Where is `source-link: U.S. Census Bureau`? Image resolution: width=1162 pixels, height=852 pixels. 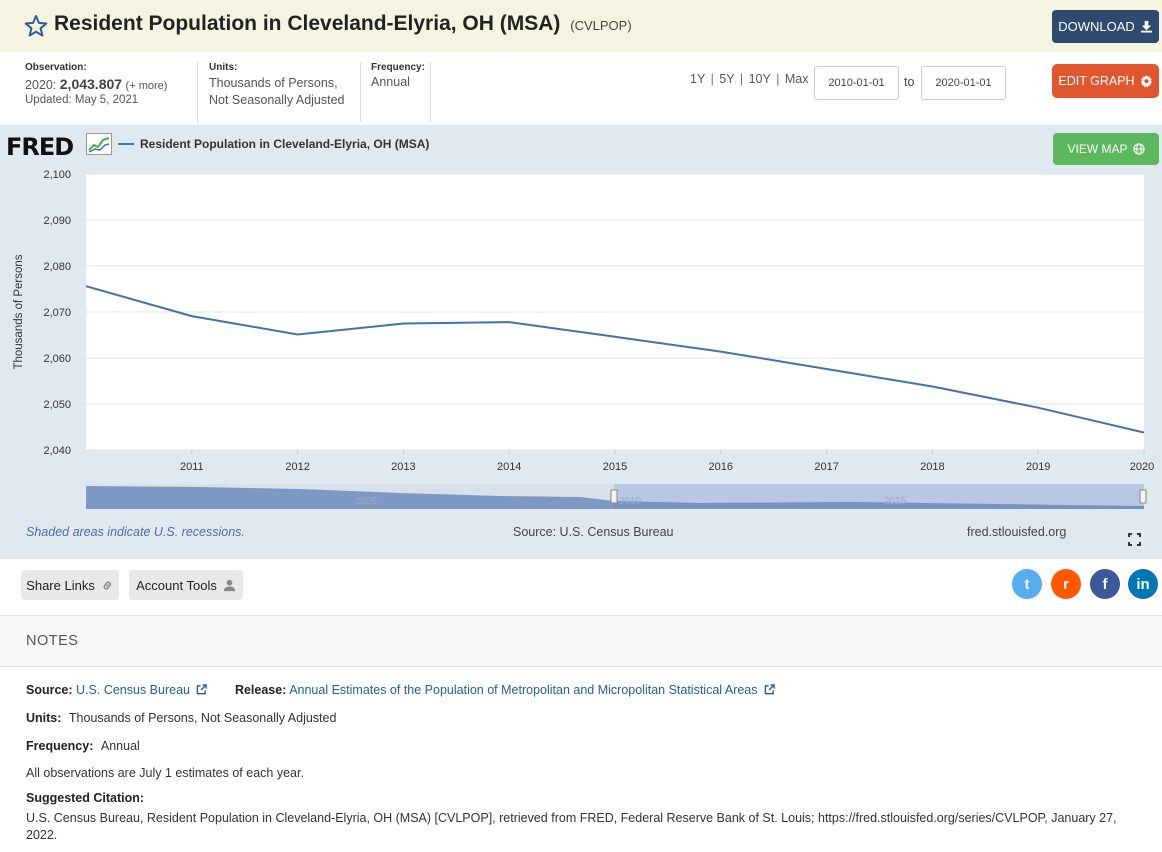 source-link: U.S. Census Bureau is located at coordinates (133, 690).